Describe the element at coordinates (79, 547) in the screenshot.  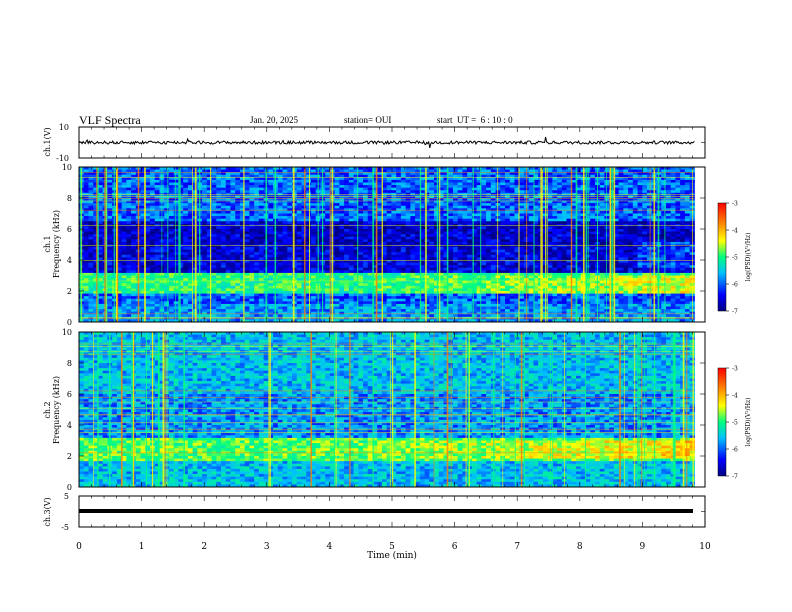
I see `x-tick-label: 0` at that location.